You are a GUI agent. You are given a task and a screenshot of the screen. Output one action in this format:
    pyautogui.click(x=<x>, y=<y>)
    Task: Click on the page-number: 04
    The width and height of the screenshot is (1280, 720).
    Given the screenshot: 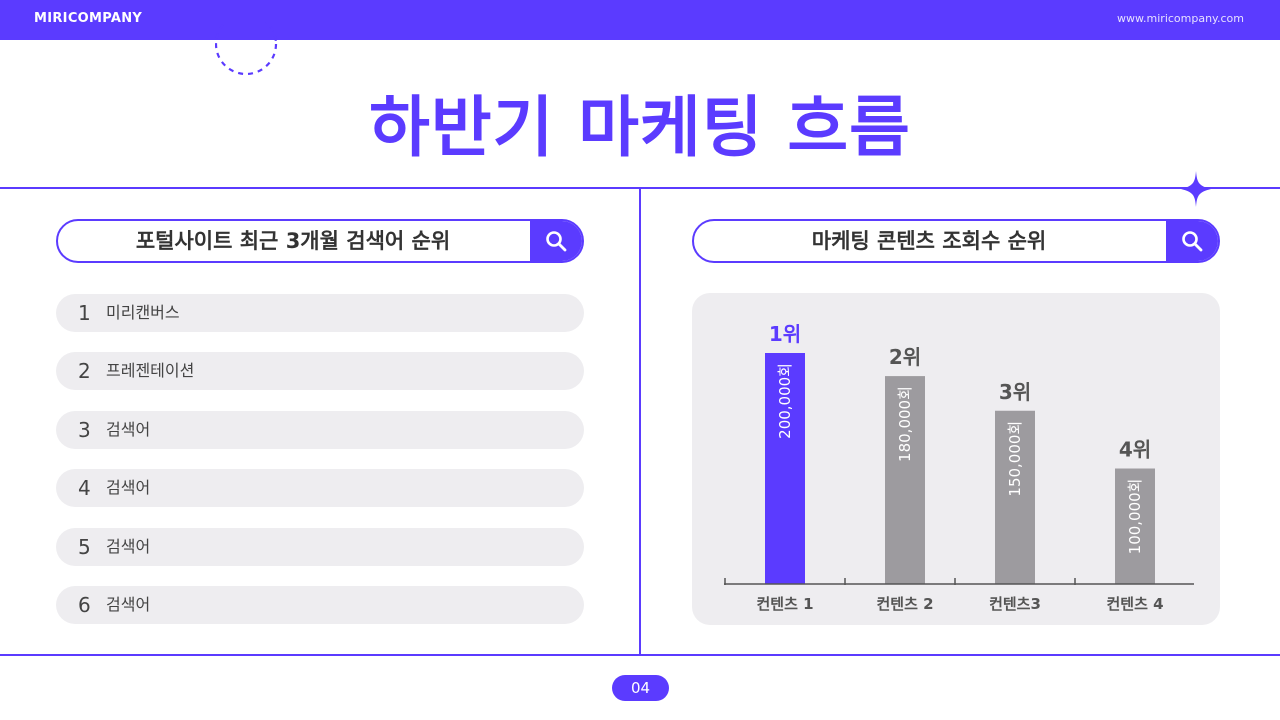 What is the action you would take?
    pyautogui.click(x=640, y=688)
    